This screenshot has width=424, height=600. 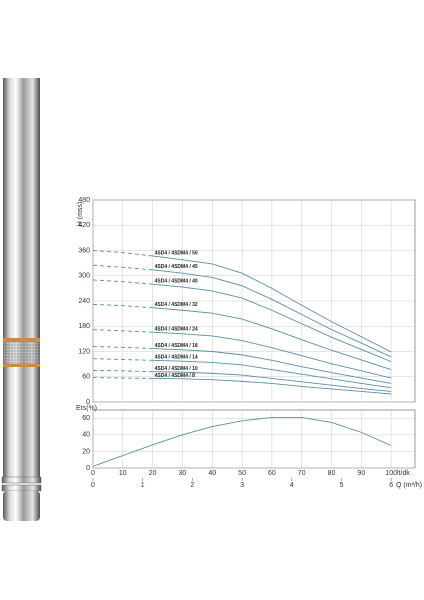 What do you see at coordinates (175, 376) in the screenshot?
I see `series-label: 4SD4 / 4SDM4 / 8` at bounding box center [175, 376].